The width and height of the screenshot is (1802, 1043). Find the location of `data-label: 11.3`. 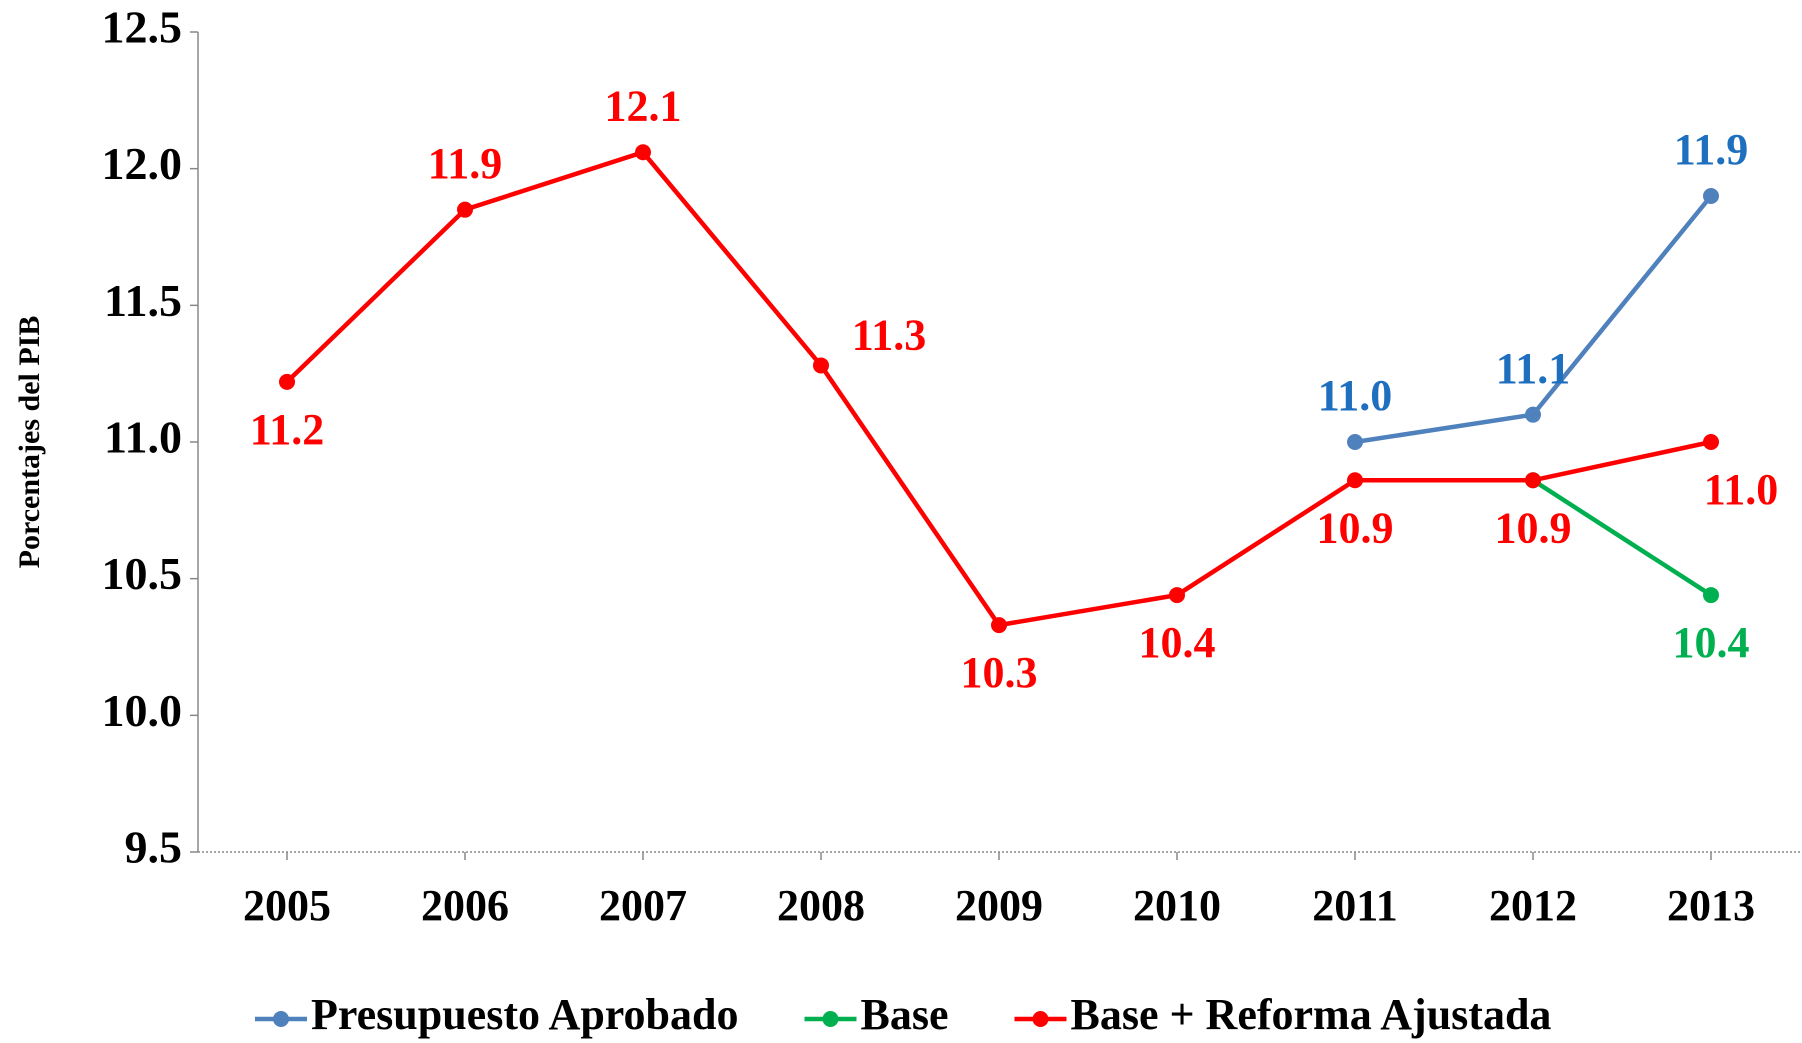

data-label: 11.3 is located at coordinates (889, 335).